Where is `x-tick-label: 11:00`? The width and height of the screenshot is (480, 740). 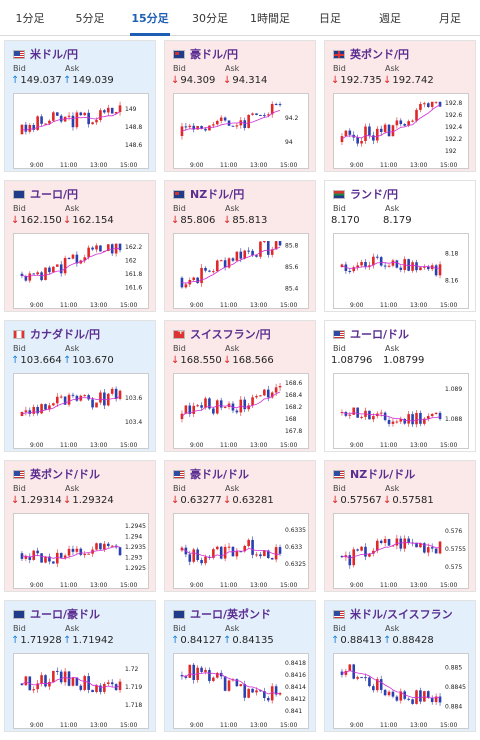 x-tick-label: 11:00 is located at coordinates (228, 165).